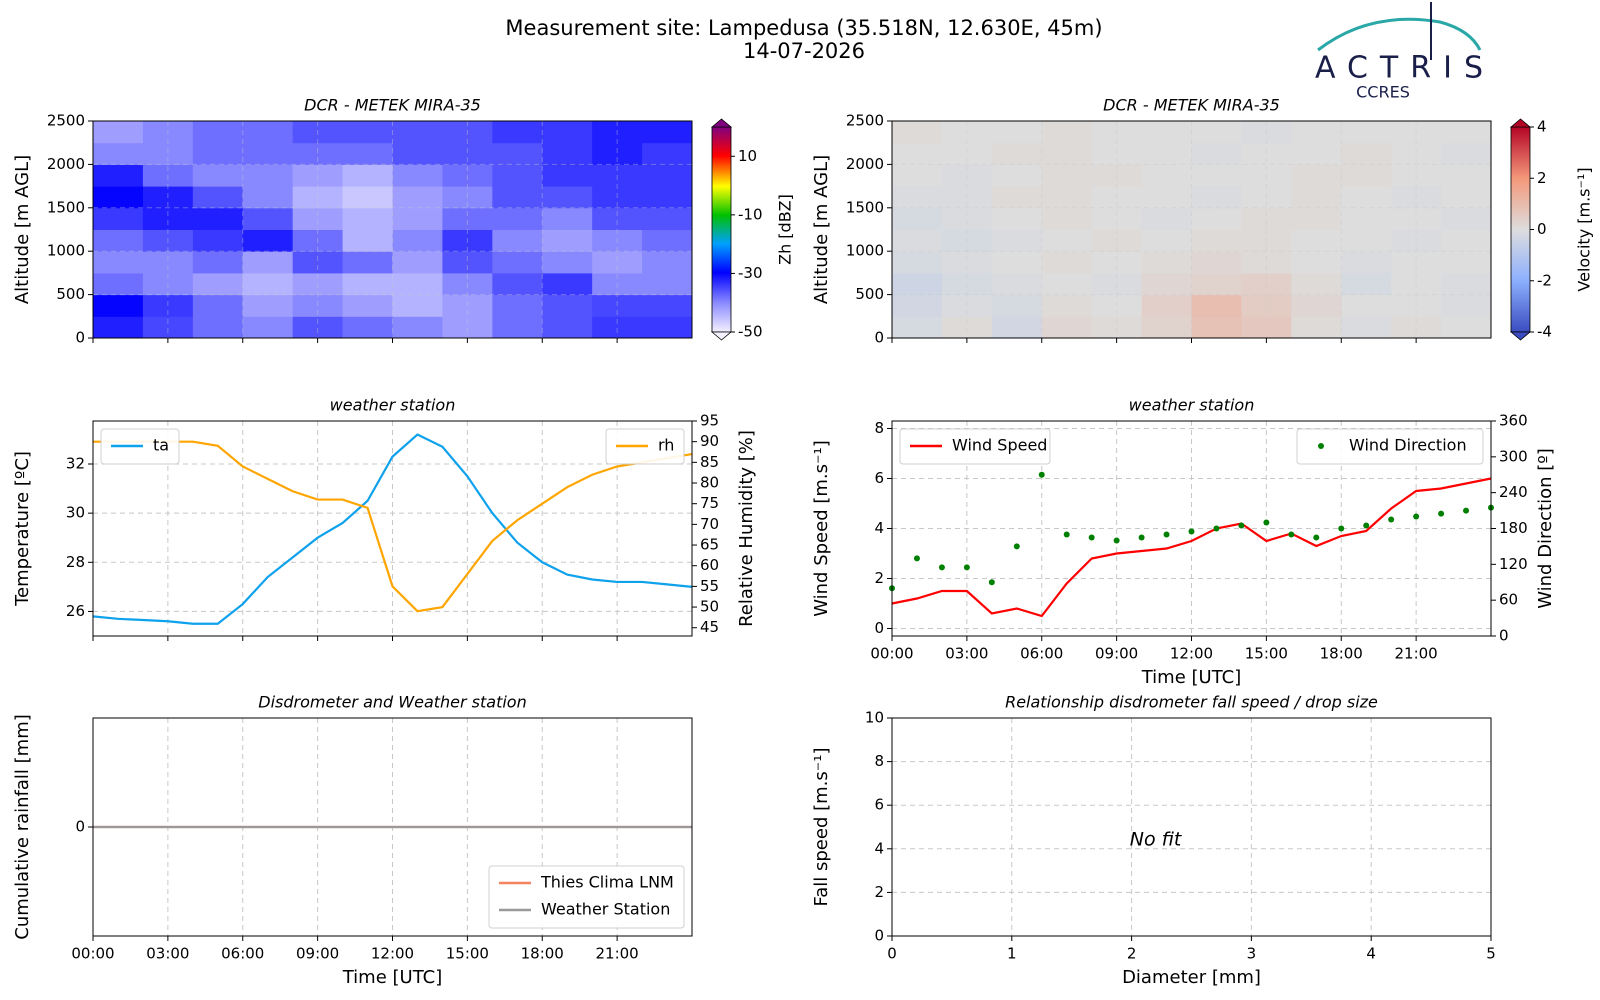 This screenshot has width=1600, height=1000. I want to click on legend-label: Wind Direction, so click(1408, 445).